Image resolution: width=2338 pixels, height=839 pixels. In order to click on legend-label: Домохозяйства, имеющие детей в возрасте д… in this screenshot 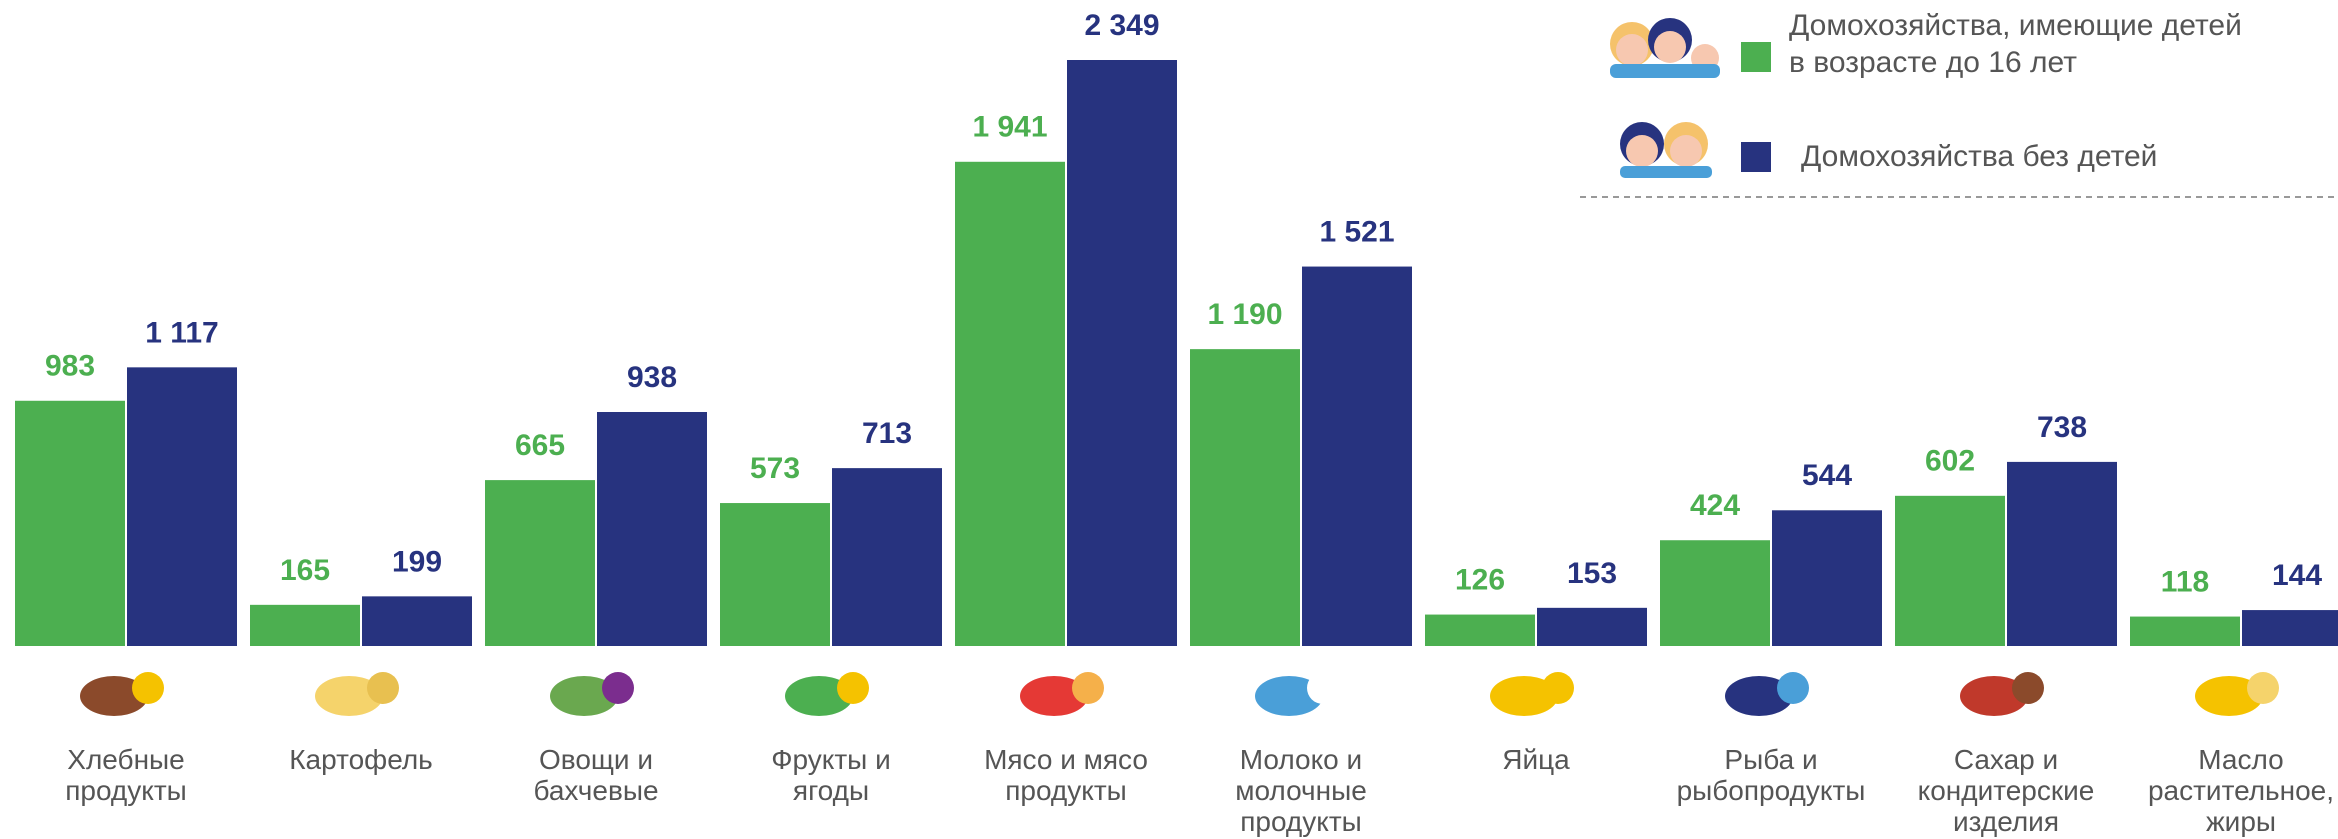, I will do `click(2015, 44)`.